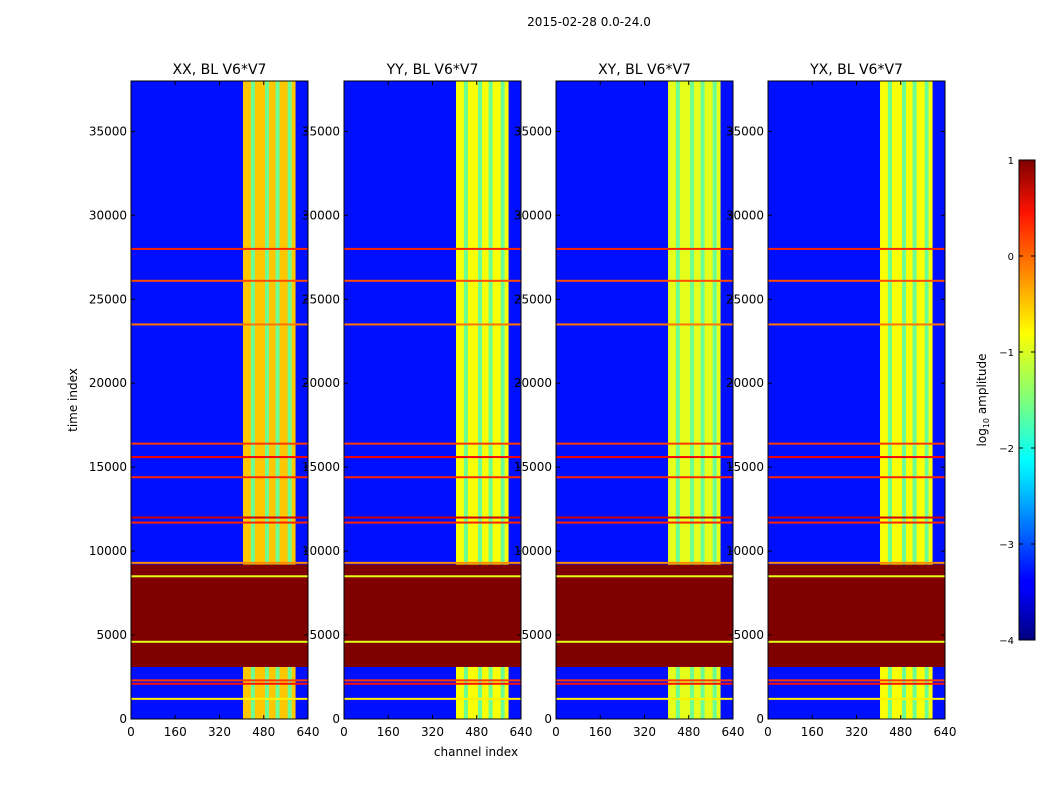 The width and height of the screenshot is (1050, 800). Describe the element at coordinates (856, 70) in the screenshot. I see `panel-title: YX, BL V6*V7` at that location.